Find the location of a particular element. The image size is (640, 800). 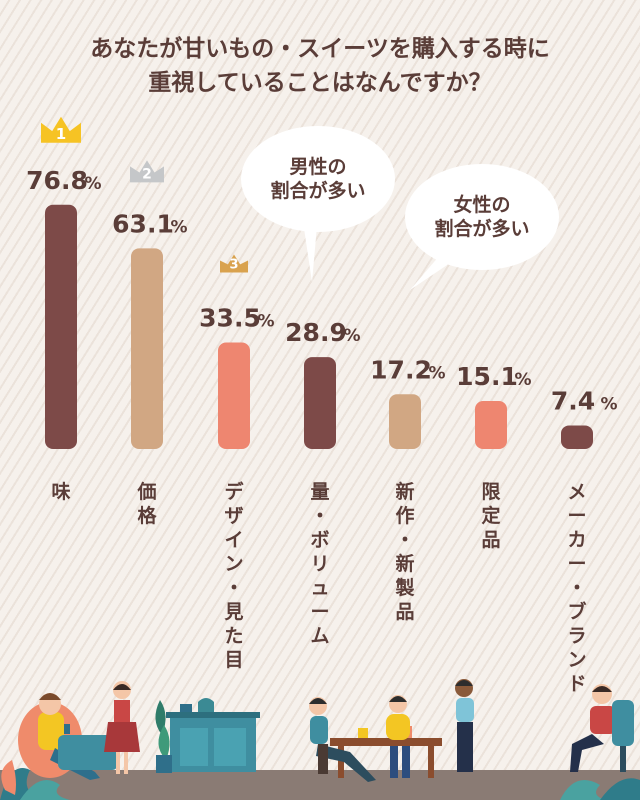

category-label-6: 限定品 is located at coordinates (490, 516).